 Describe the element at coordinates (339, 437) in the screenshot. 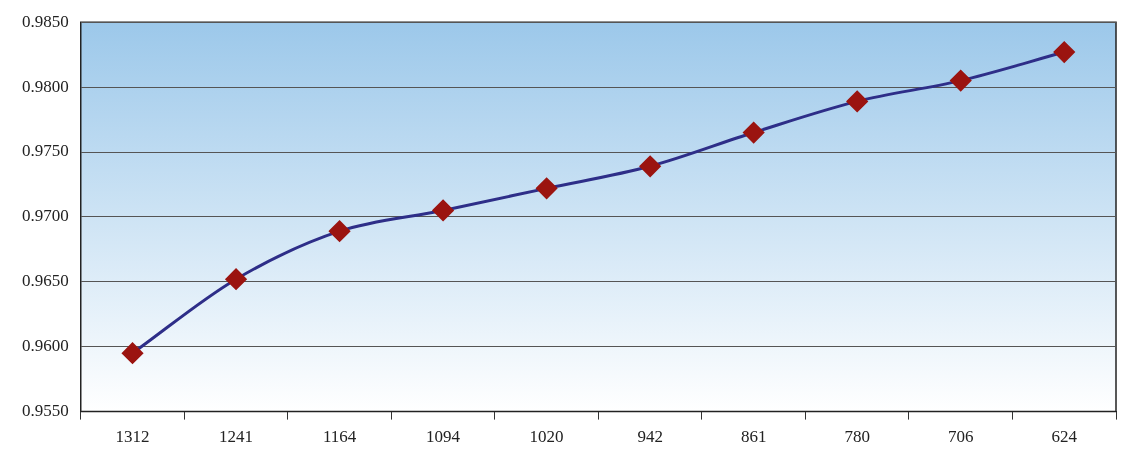

I see `x-tick-label: 1164` at that location.